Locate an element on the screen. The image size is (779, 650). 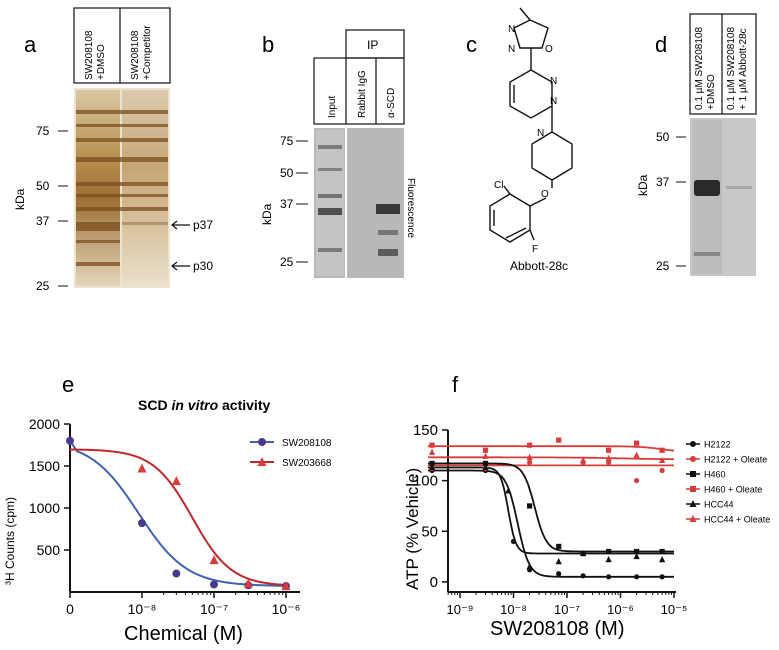
chart-e-ylabel: ³H Counts (cpm) is located at coordinates (10, 541).